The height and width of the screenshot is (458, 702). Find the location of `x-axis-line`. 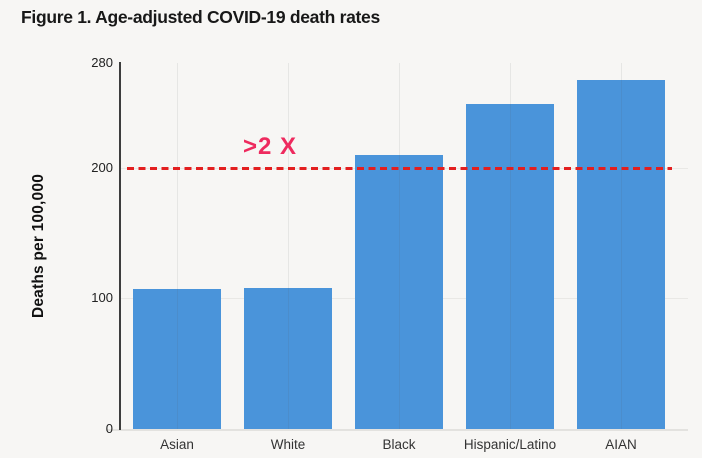

x-axis-line is located at coordinates (397, 430).